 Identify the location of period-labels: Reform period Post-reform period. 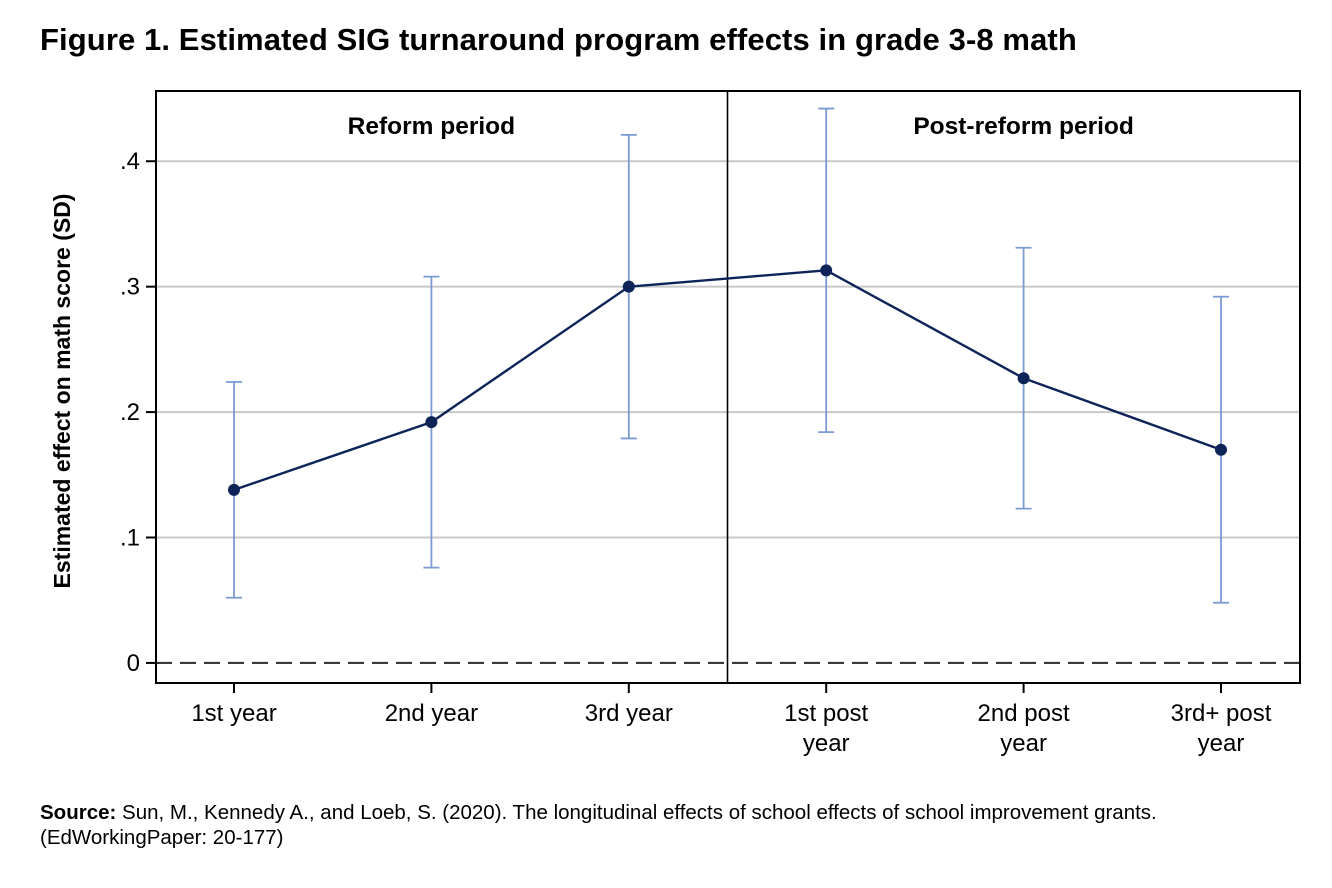
(741, 126).